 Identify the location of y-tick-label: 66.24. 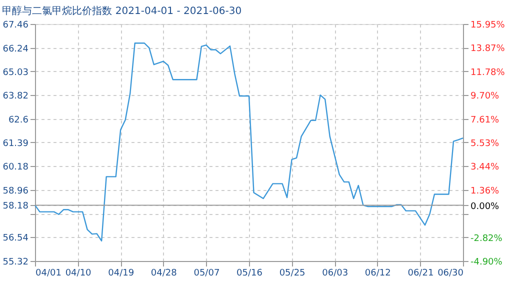
(15, 49).